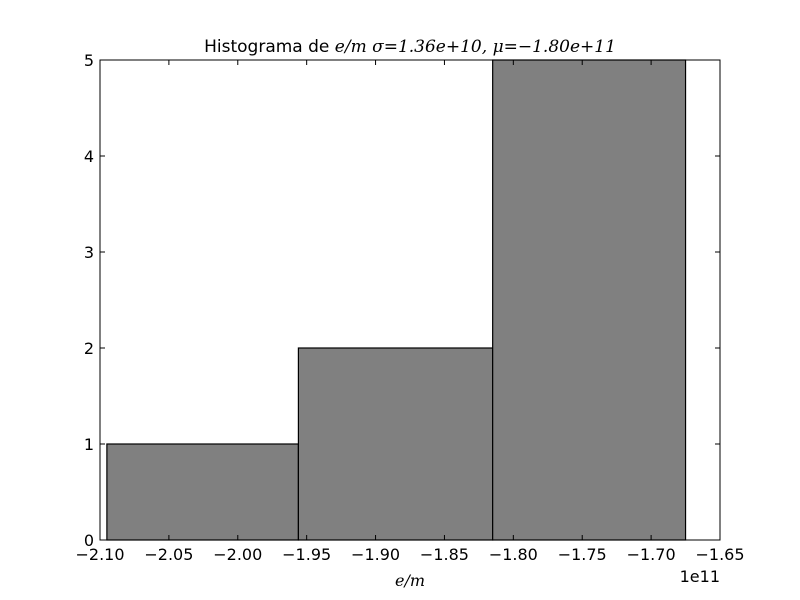 The height and width of the screenshot is (600, 800). What do you see at coordinates (444, 554) in the screenshot?
I see `x-tick-label: −1.85` at bounding box center [444, 554].